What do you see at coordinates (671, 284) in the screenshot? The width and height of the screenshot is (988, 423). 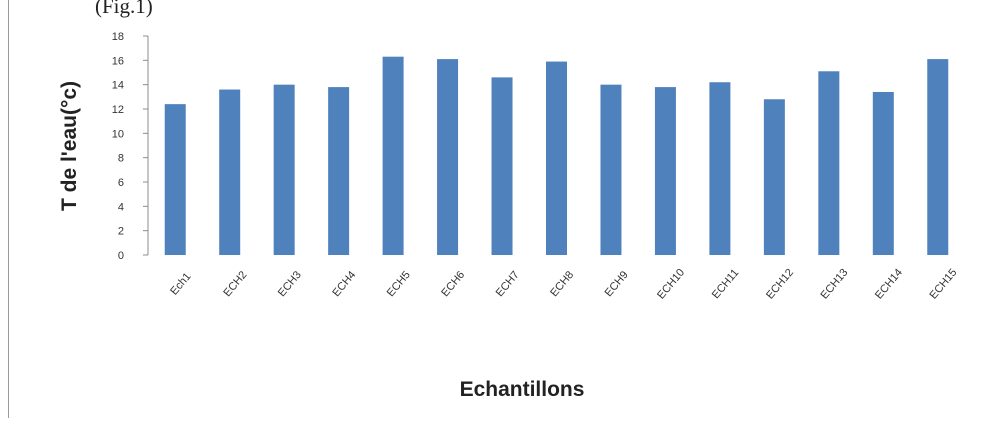 I see `x-tick-label-ech10: ECH10` at bounding box center [671, 284].